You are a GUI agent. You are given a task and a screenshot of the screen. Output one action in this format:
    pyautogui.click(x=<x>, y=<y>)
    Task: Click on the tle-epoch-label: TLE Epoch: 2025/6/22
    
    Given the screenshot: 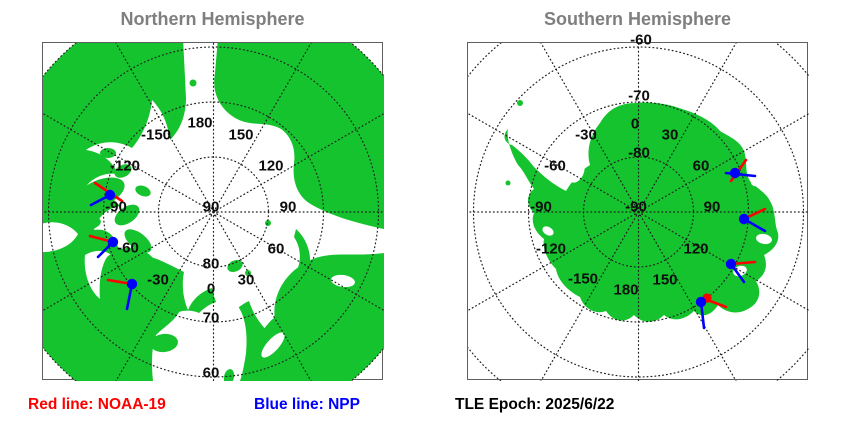 What is the action you would take?
    pyautogui.click(x=535, y=404)
    